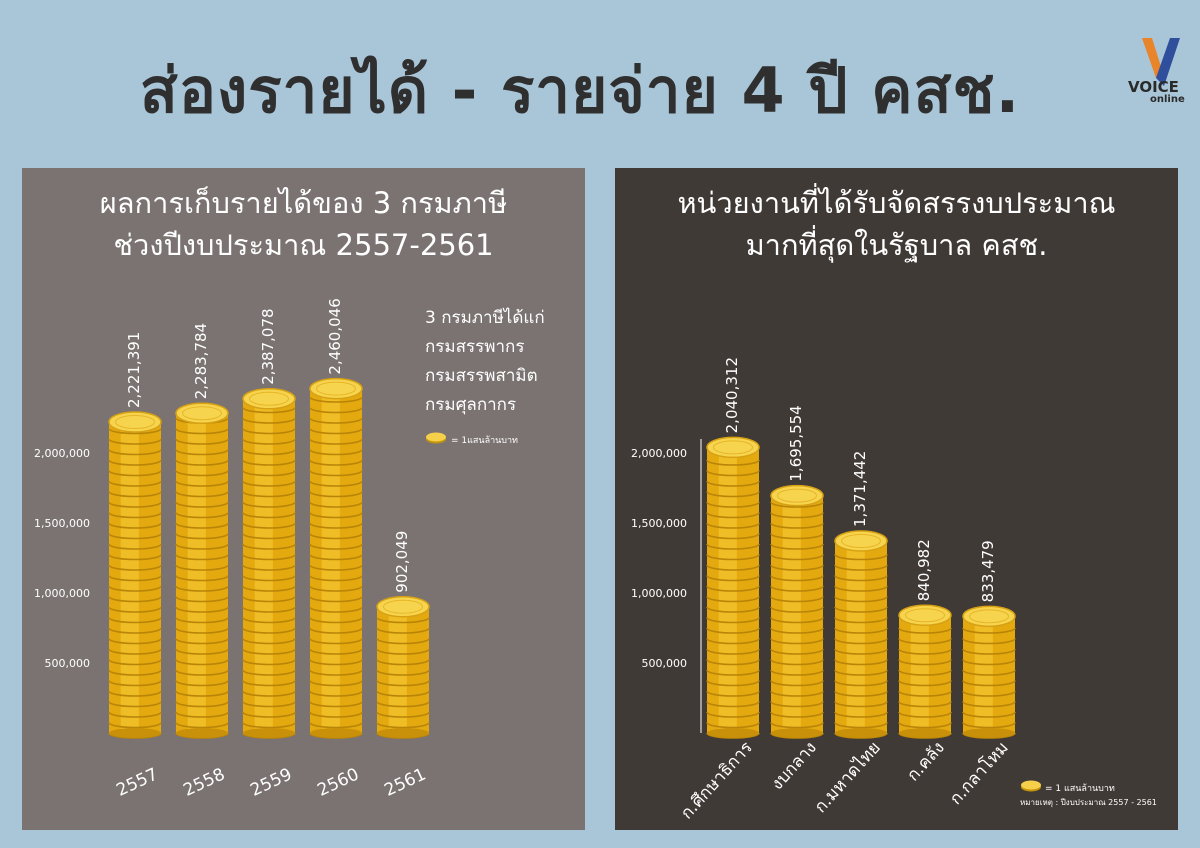 Image resolution: width=1200 pixels, height=848 pixels. I want to click on budget-title-line2: มากที่สุดในรัฐบาล คสช., so click(896, 245).